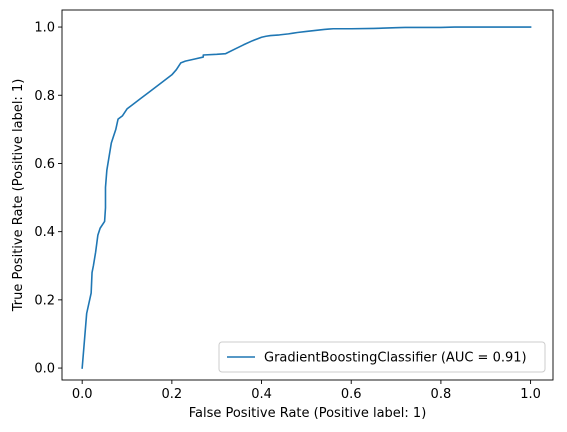  What do you see at coordinates (308, 413) in the screenshot?
I see `x-axis-label: False Positive Rate (Positive label: 1)` at bounding box center [308, 413].